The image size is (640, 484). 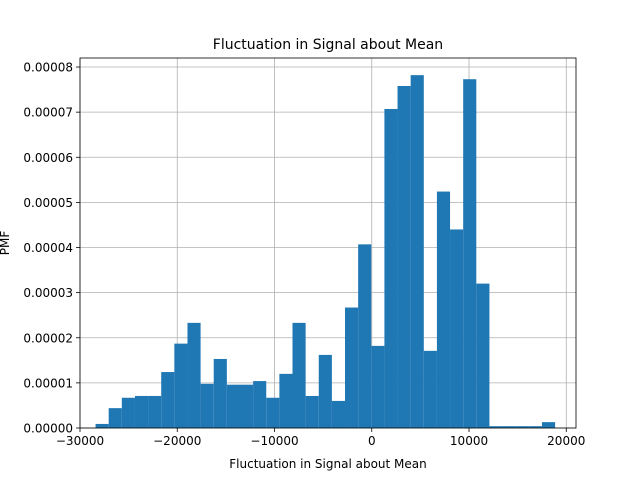 I want to click on x-axis-label: Fluctuation in Signal about Mean, so click(x=327, y=464).